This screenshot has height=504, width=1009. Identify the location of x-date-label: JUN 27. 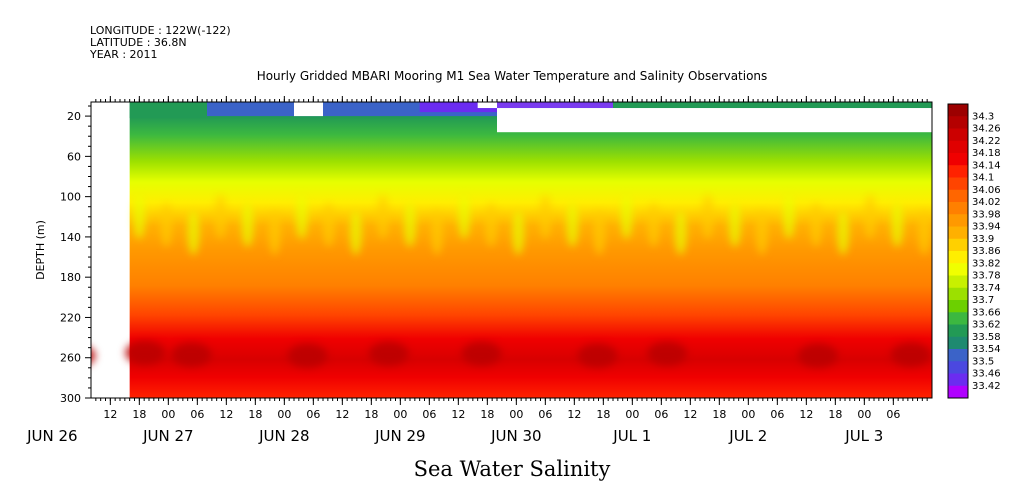
(167, 436).